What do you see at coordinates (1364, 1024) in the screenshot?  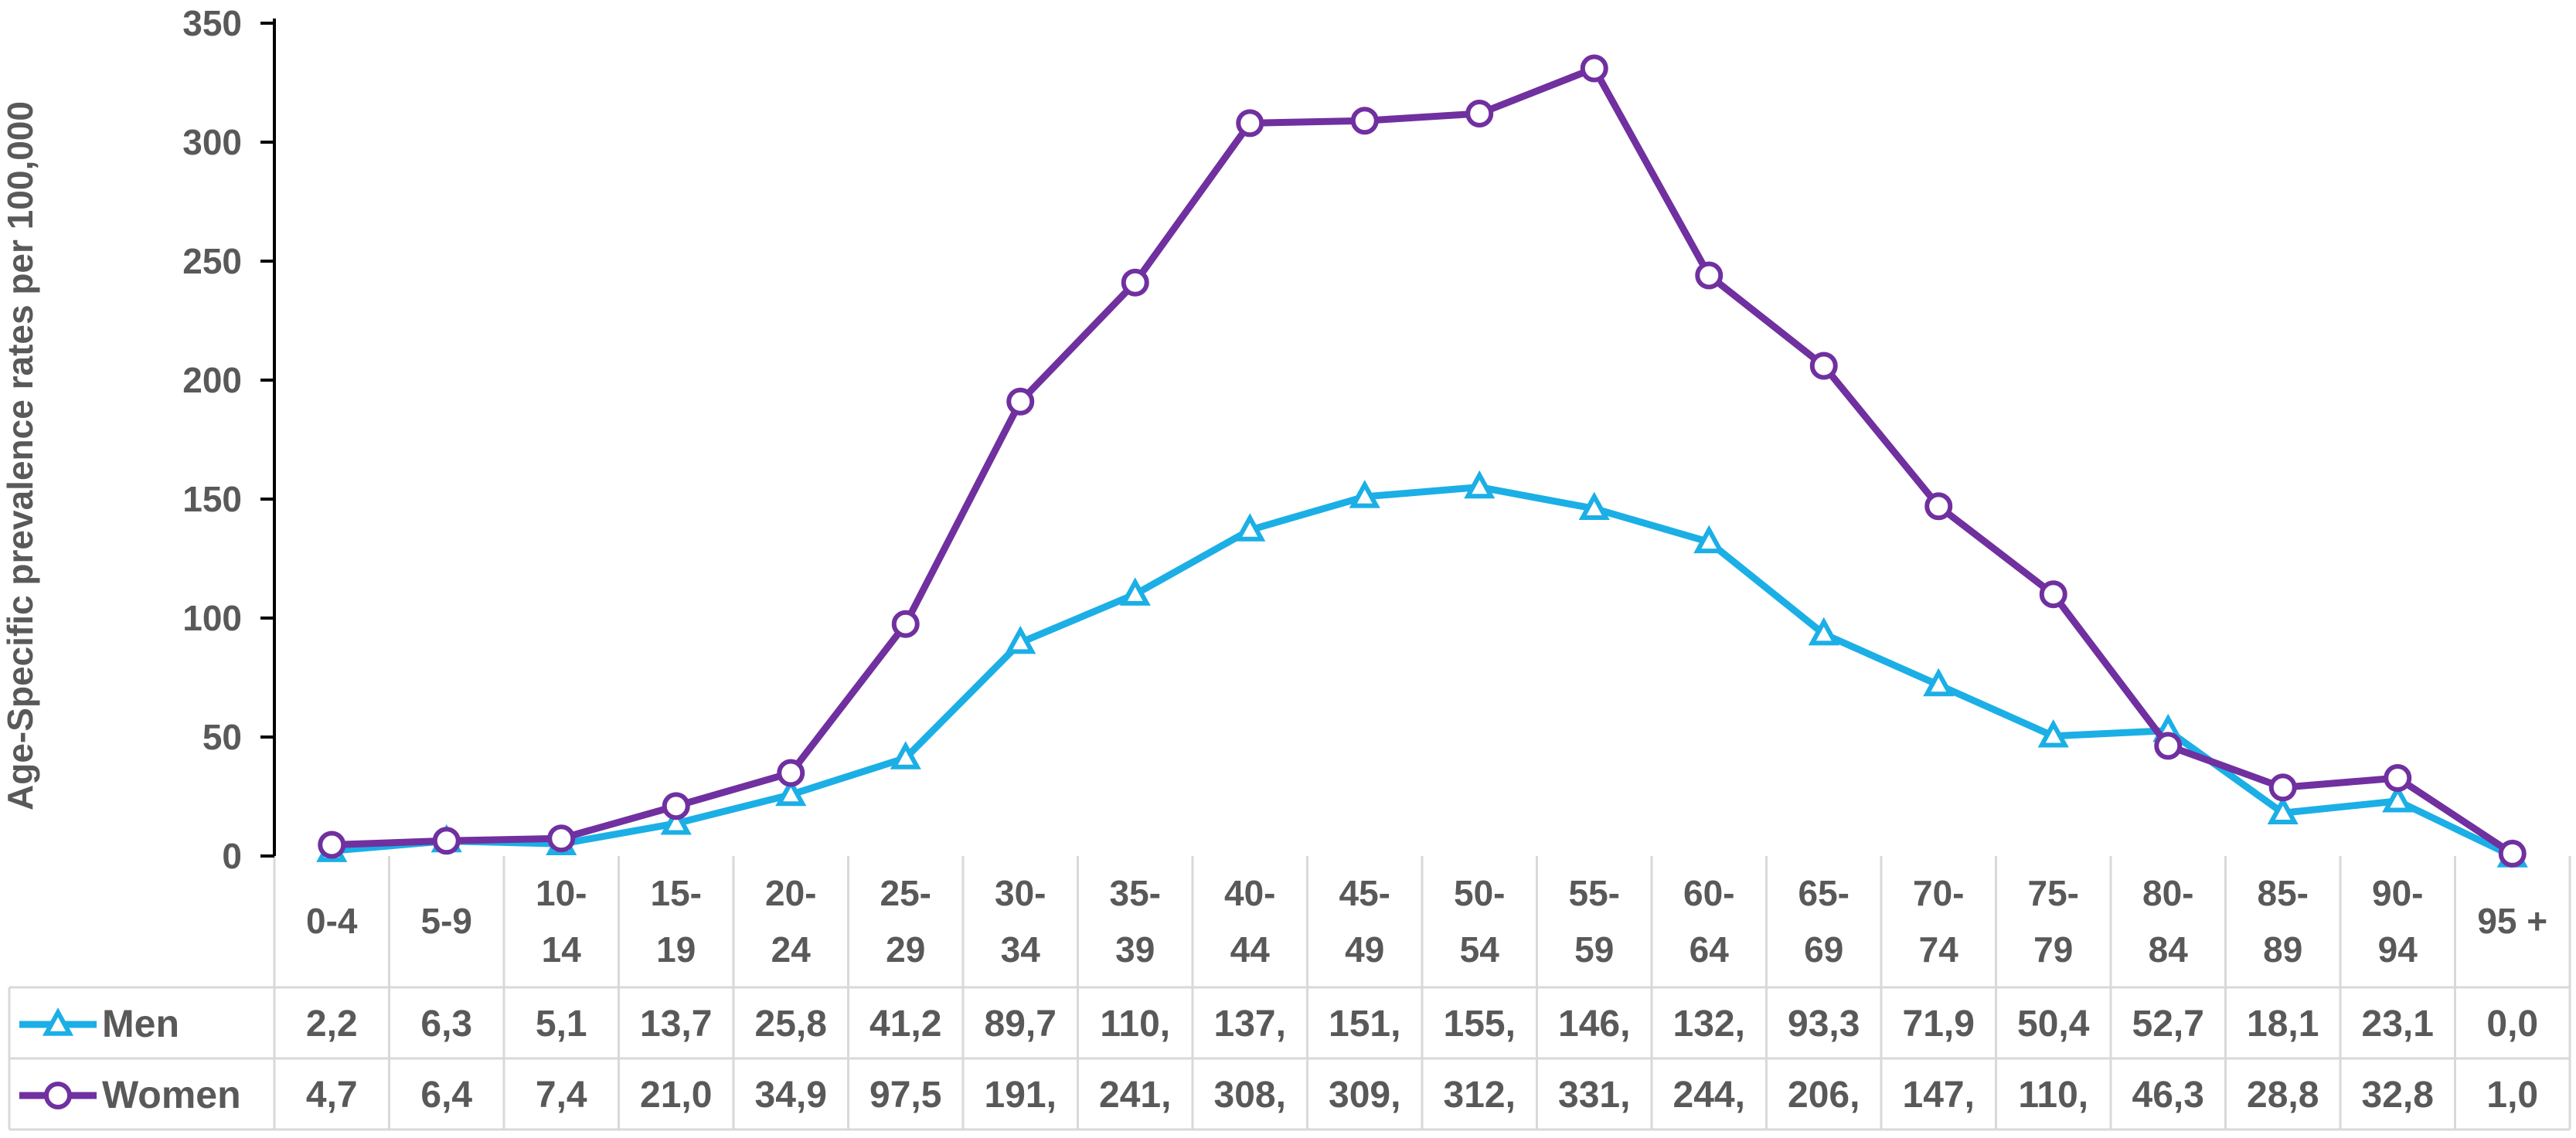 I see `table-cell-value: 151,` at bounding box center [1364, 1024].